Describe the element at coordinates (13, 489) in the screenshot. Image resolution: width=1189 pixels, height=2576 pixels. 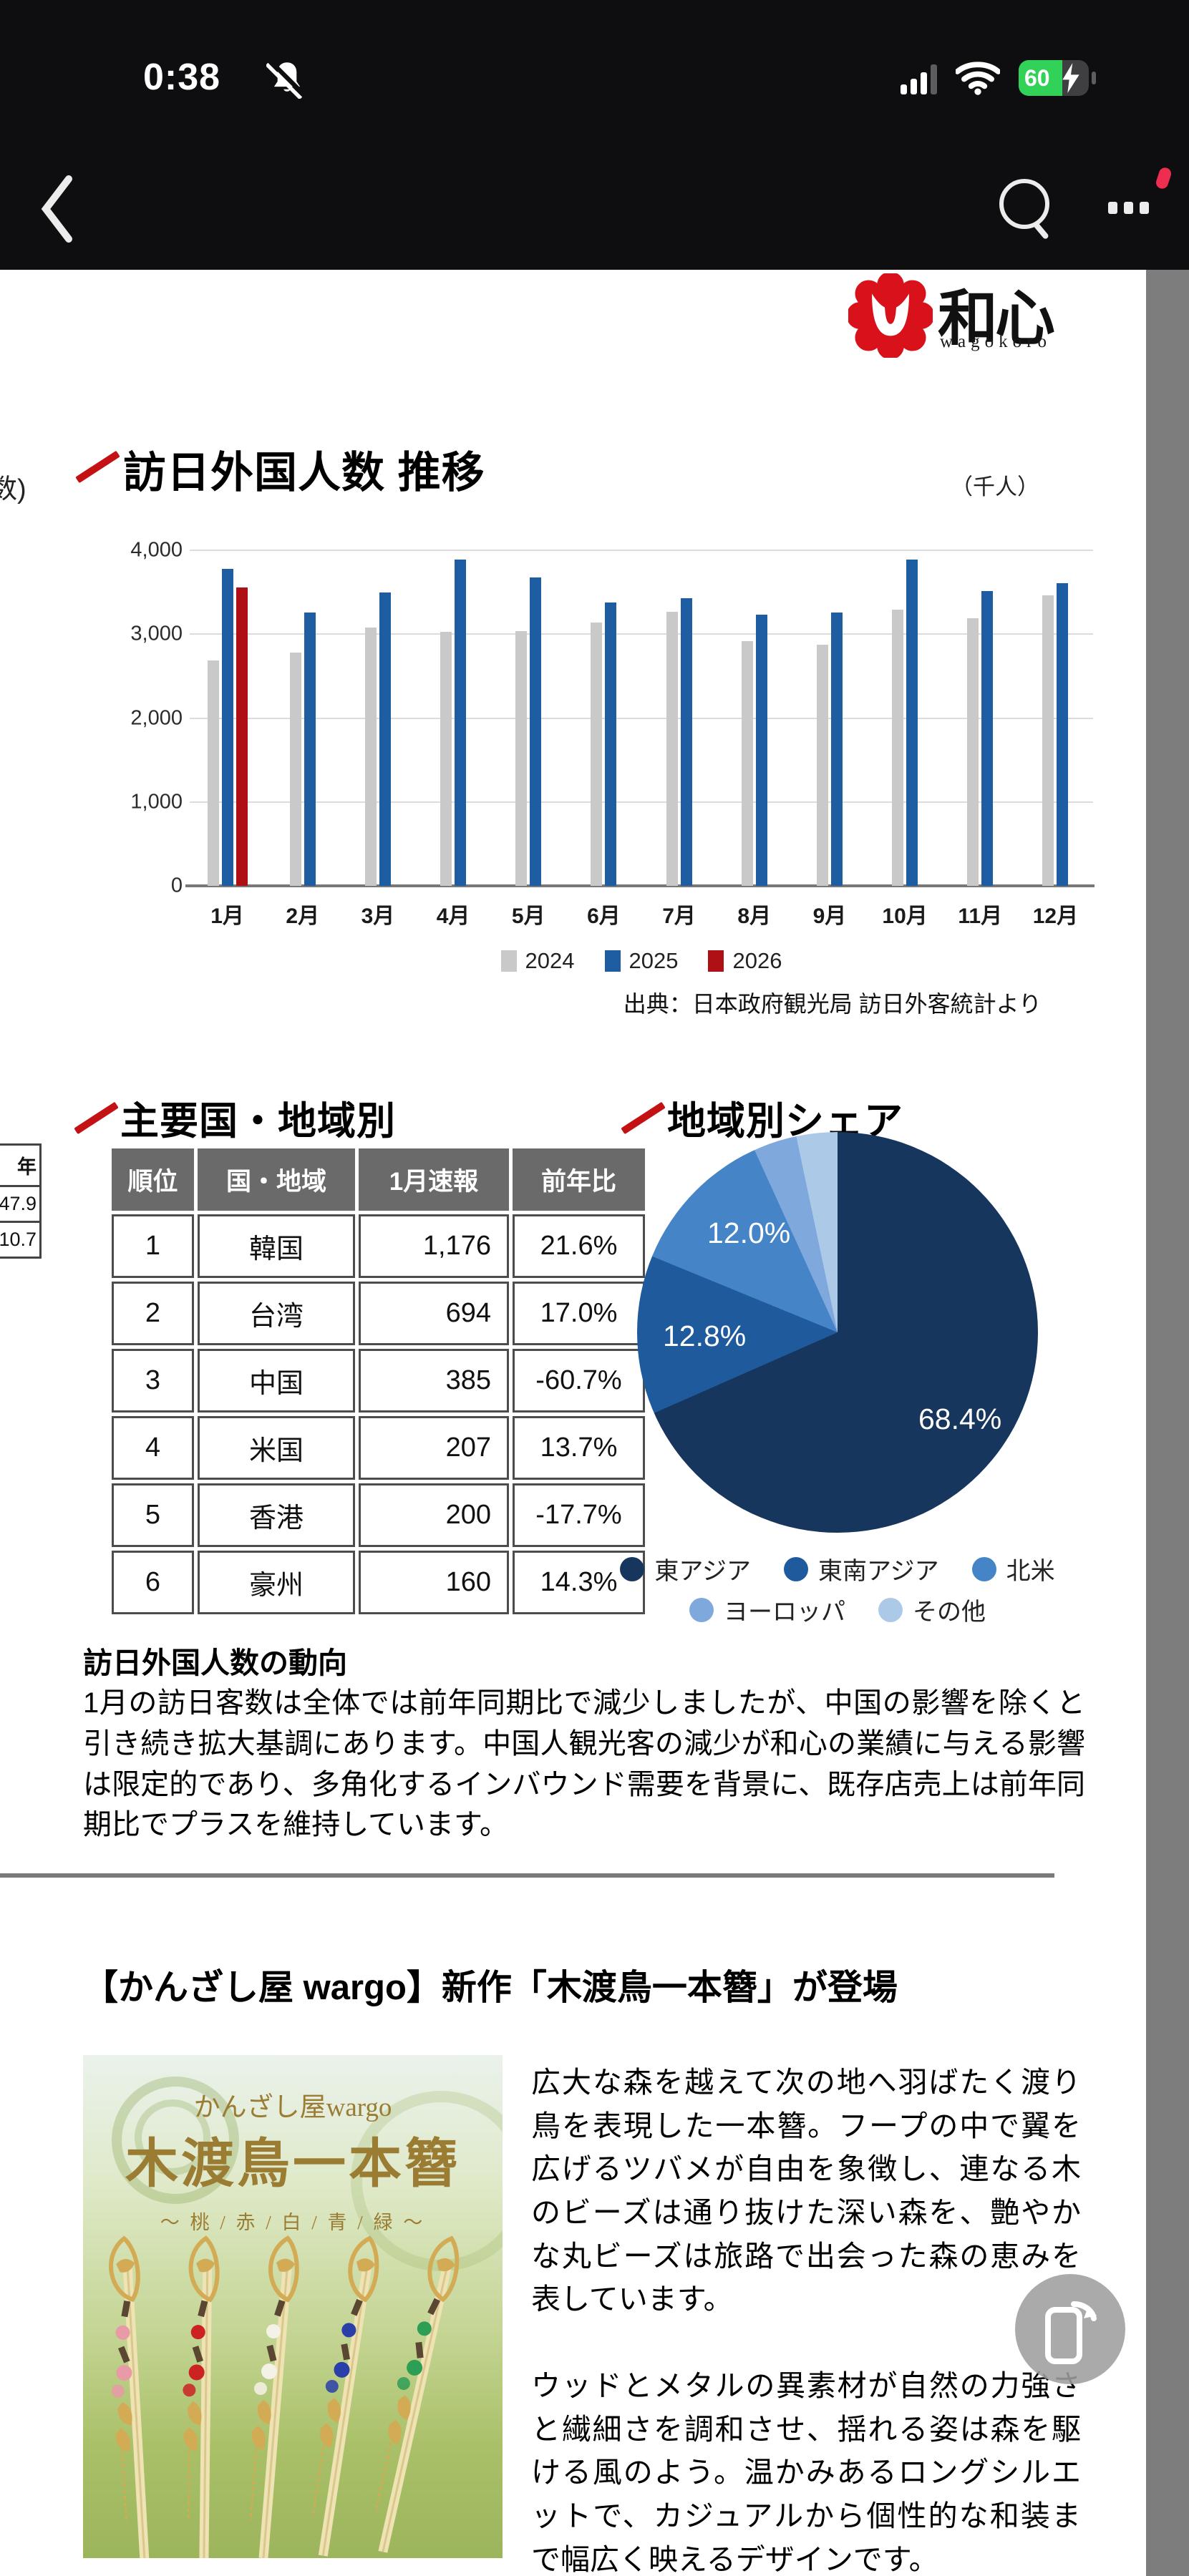
I see `cutoff-text-fragment: 数)` at that location.